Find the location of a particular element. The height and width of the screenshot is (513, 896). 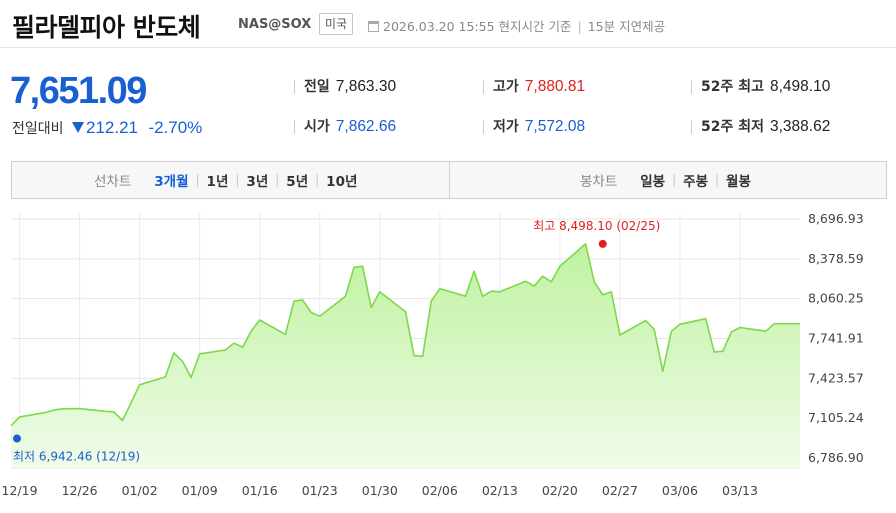

stat-low: 저가 7,572.08 is located at coordinates (539, 126).